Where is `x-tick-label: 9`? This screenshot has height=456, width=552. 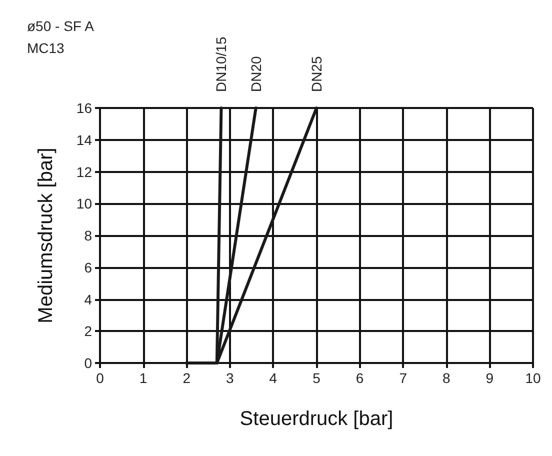
x-tick-label: 9 is located at coordinates (490, 378).